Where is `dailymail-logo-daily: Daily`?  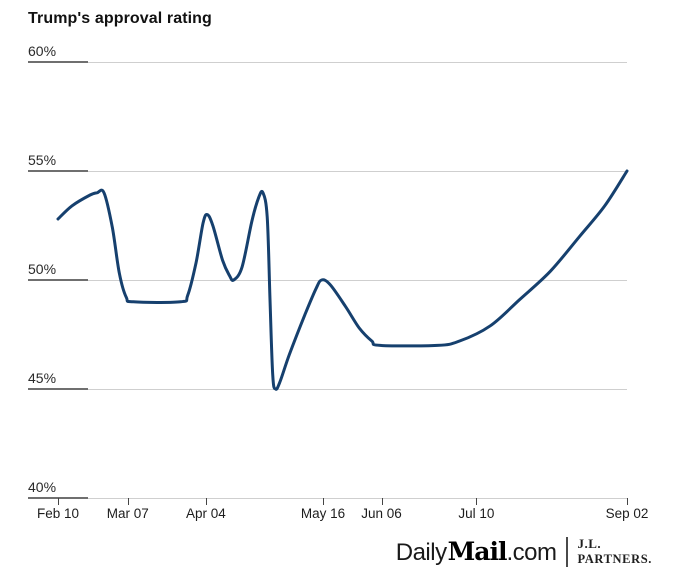
dailymail-logo-daily: Daily is located at coordinates (421, 552).